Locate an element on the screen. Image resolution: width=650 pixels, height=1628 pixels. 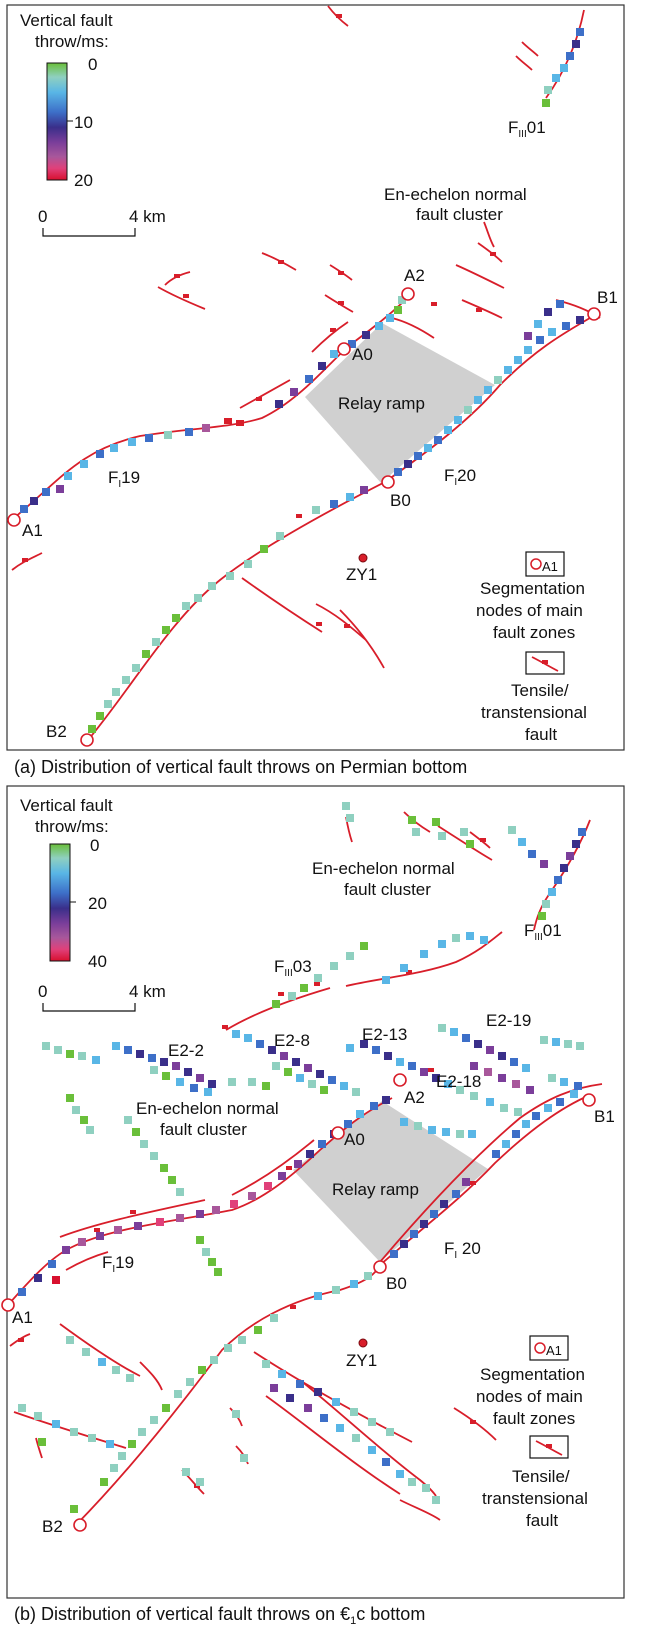
label-enechelon-line2: fault cluster is located at coordinates (459, 214).